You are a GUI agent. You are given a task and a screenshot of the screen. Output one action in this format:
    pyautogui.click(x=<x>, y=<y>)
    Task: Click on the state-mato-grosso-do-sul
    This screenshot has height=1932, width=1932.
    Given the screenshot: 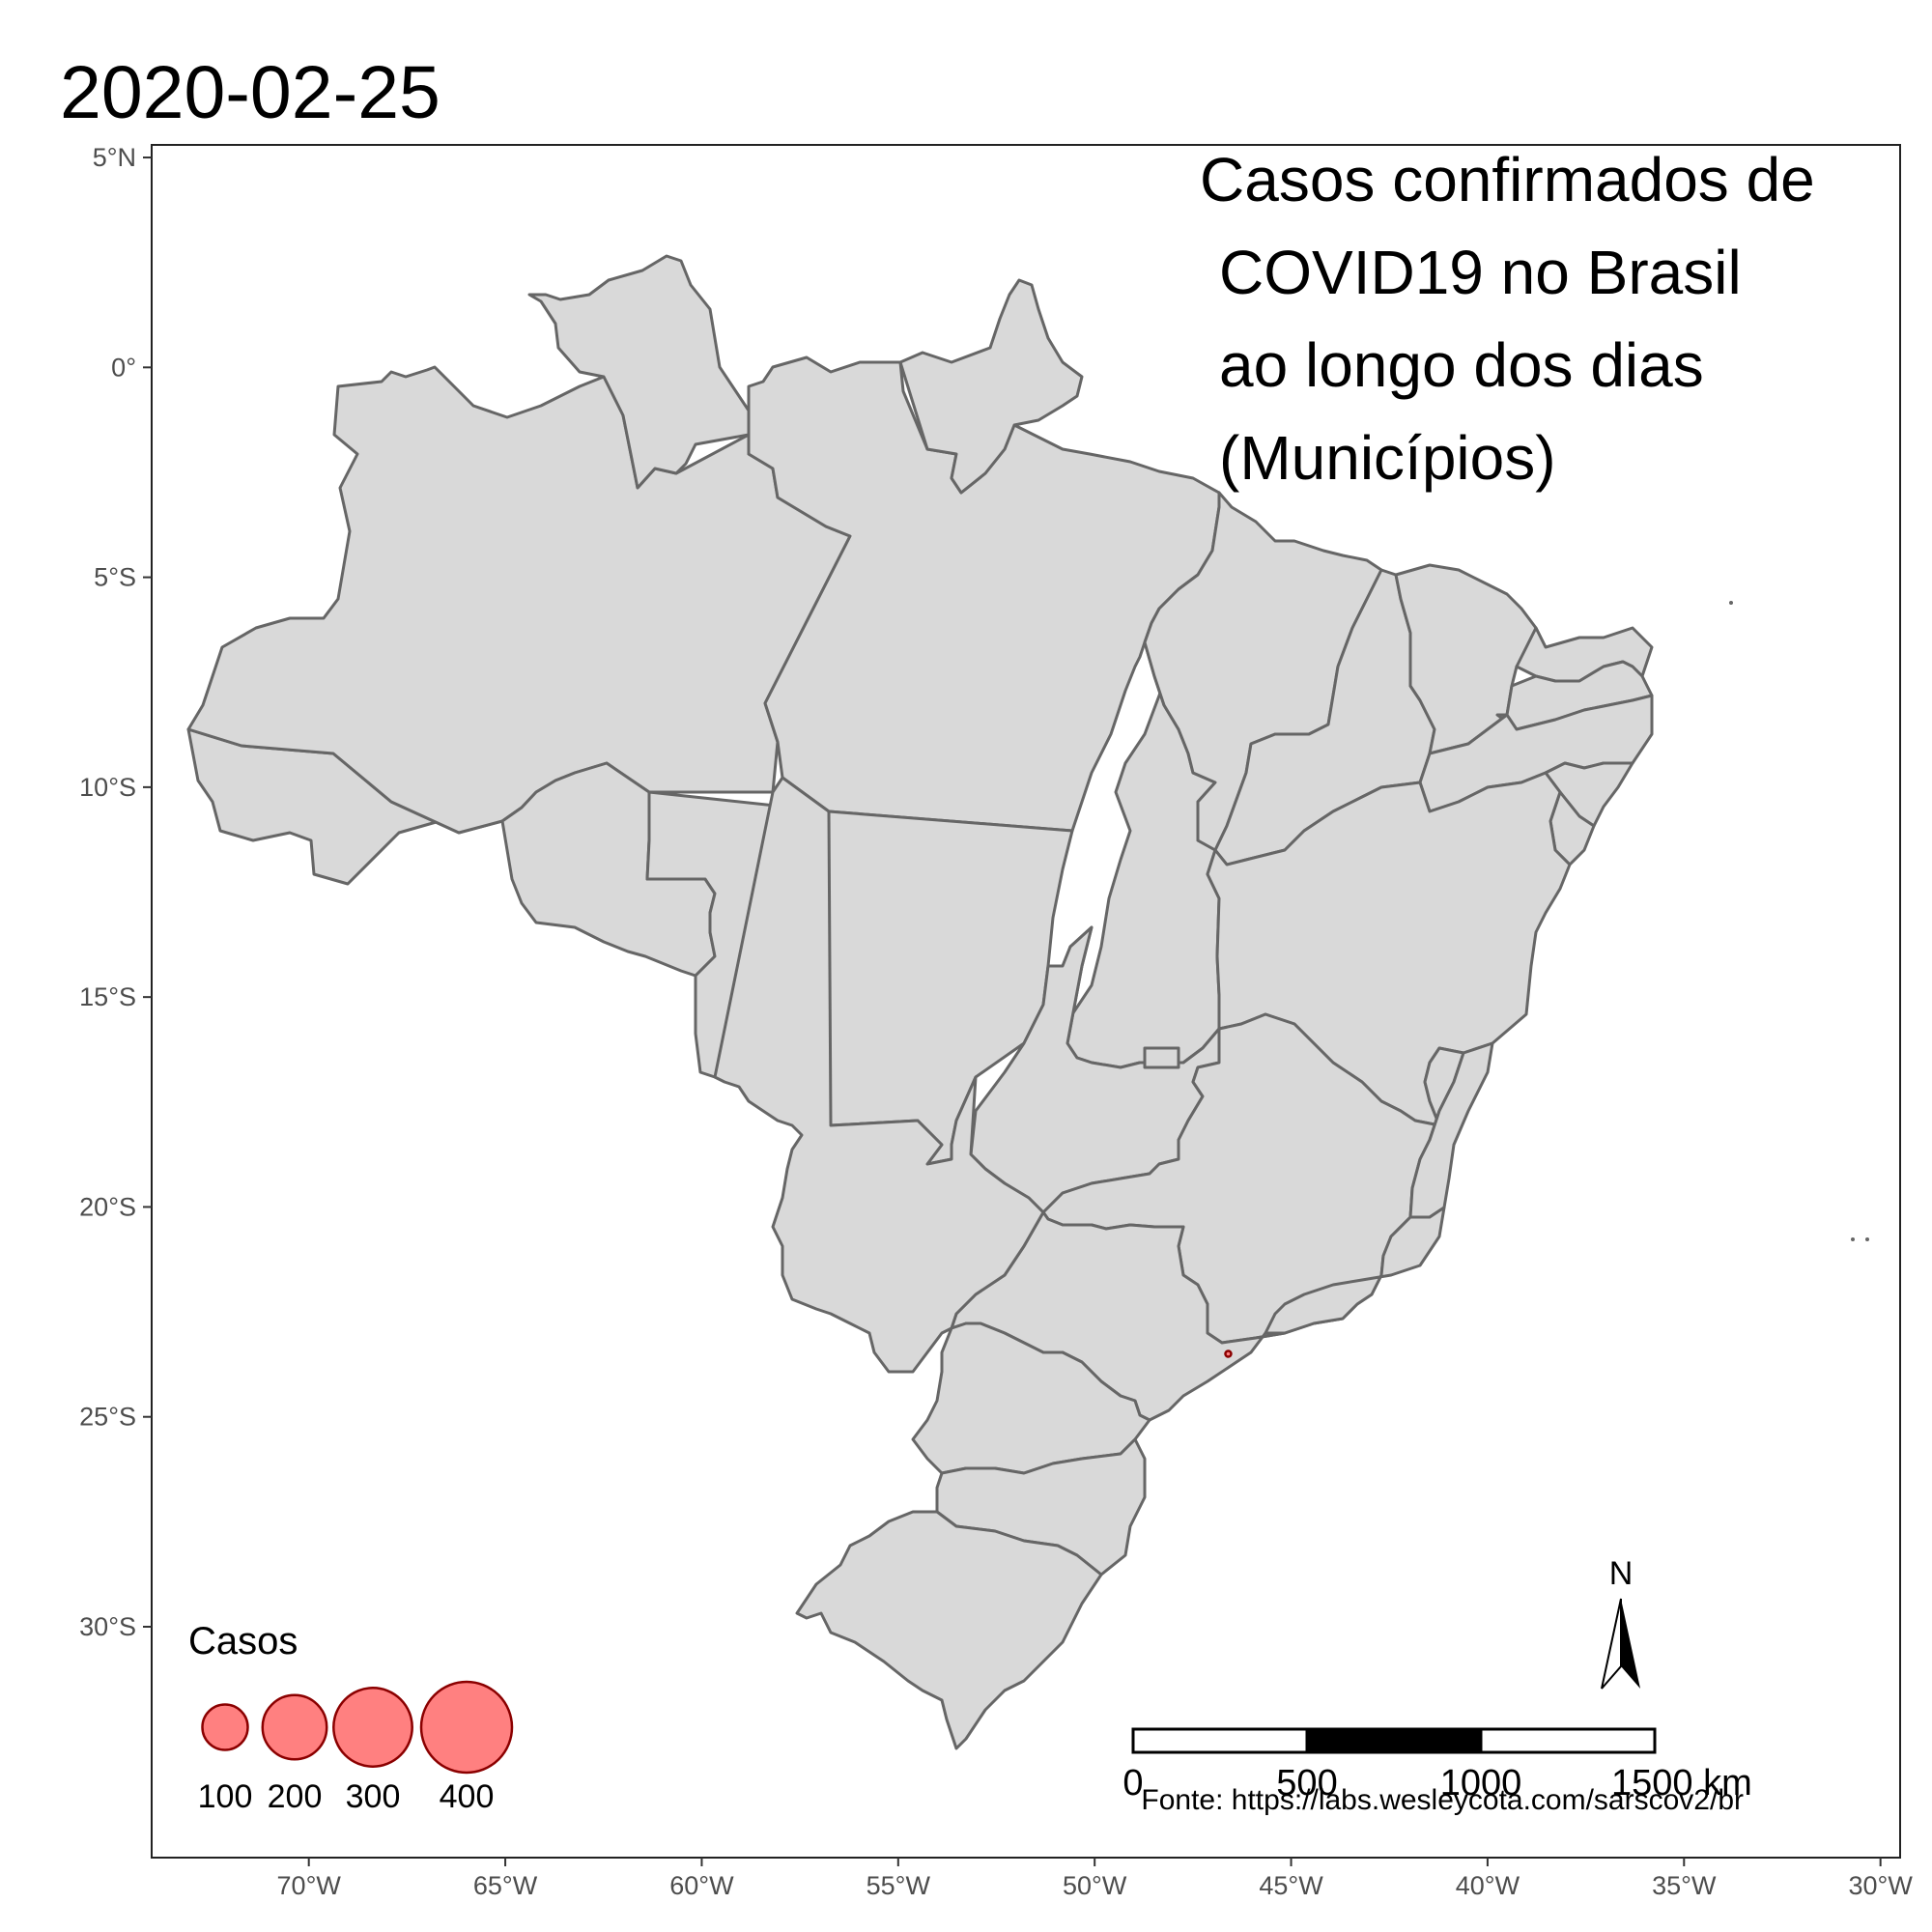 What is the action you would take?
    pyautogui.click(x=879, y=1075)
    